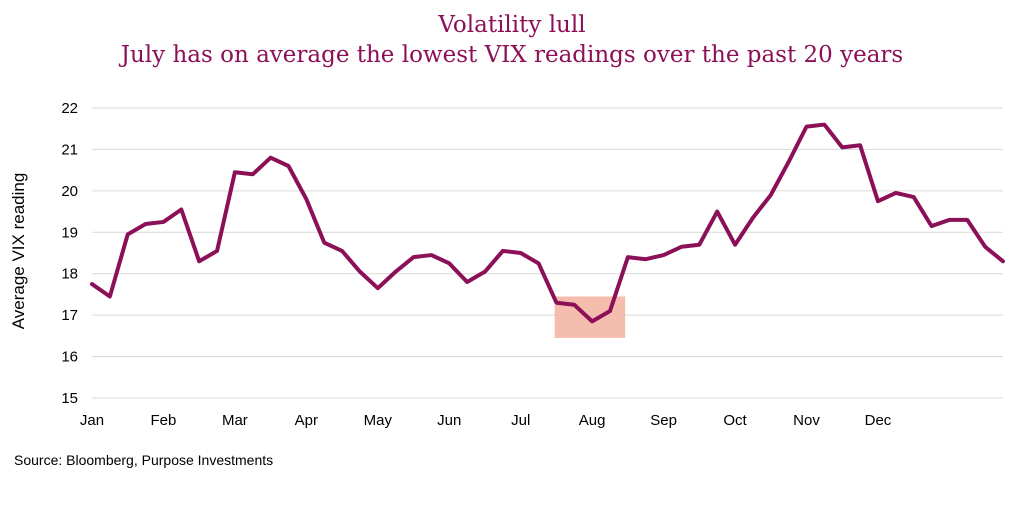 This screenshot has width=1024, height=506. What do you see at coordinates (144, 460) in the screenshot?
I see `source-note: Source: Bloomberg, Purpose Investments` at bounding box center [144, 460].